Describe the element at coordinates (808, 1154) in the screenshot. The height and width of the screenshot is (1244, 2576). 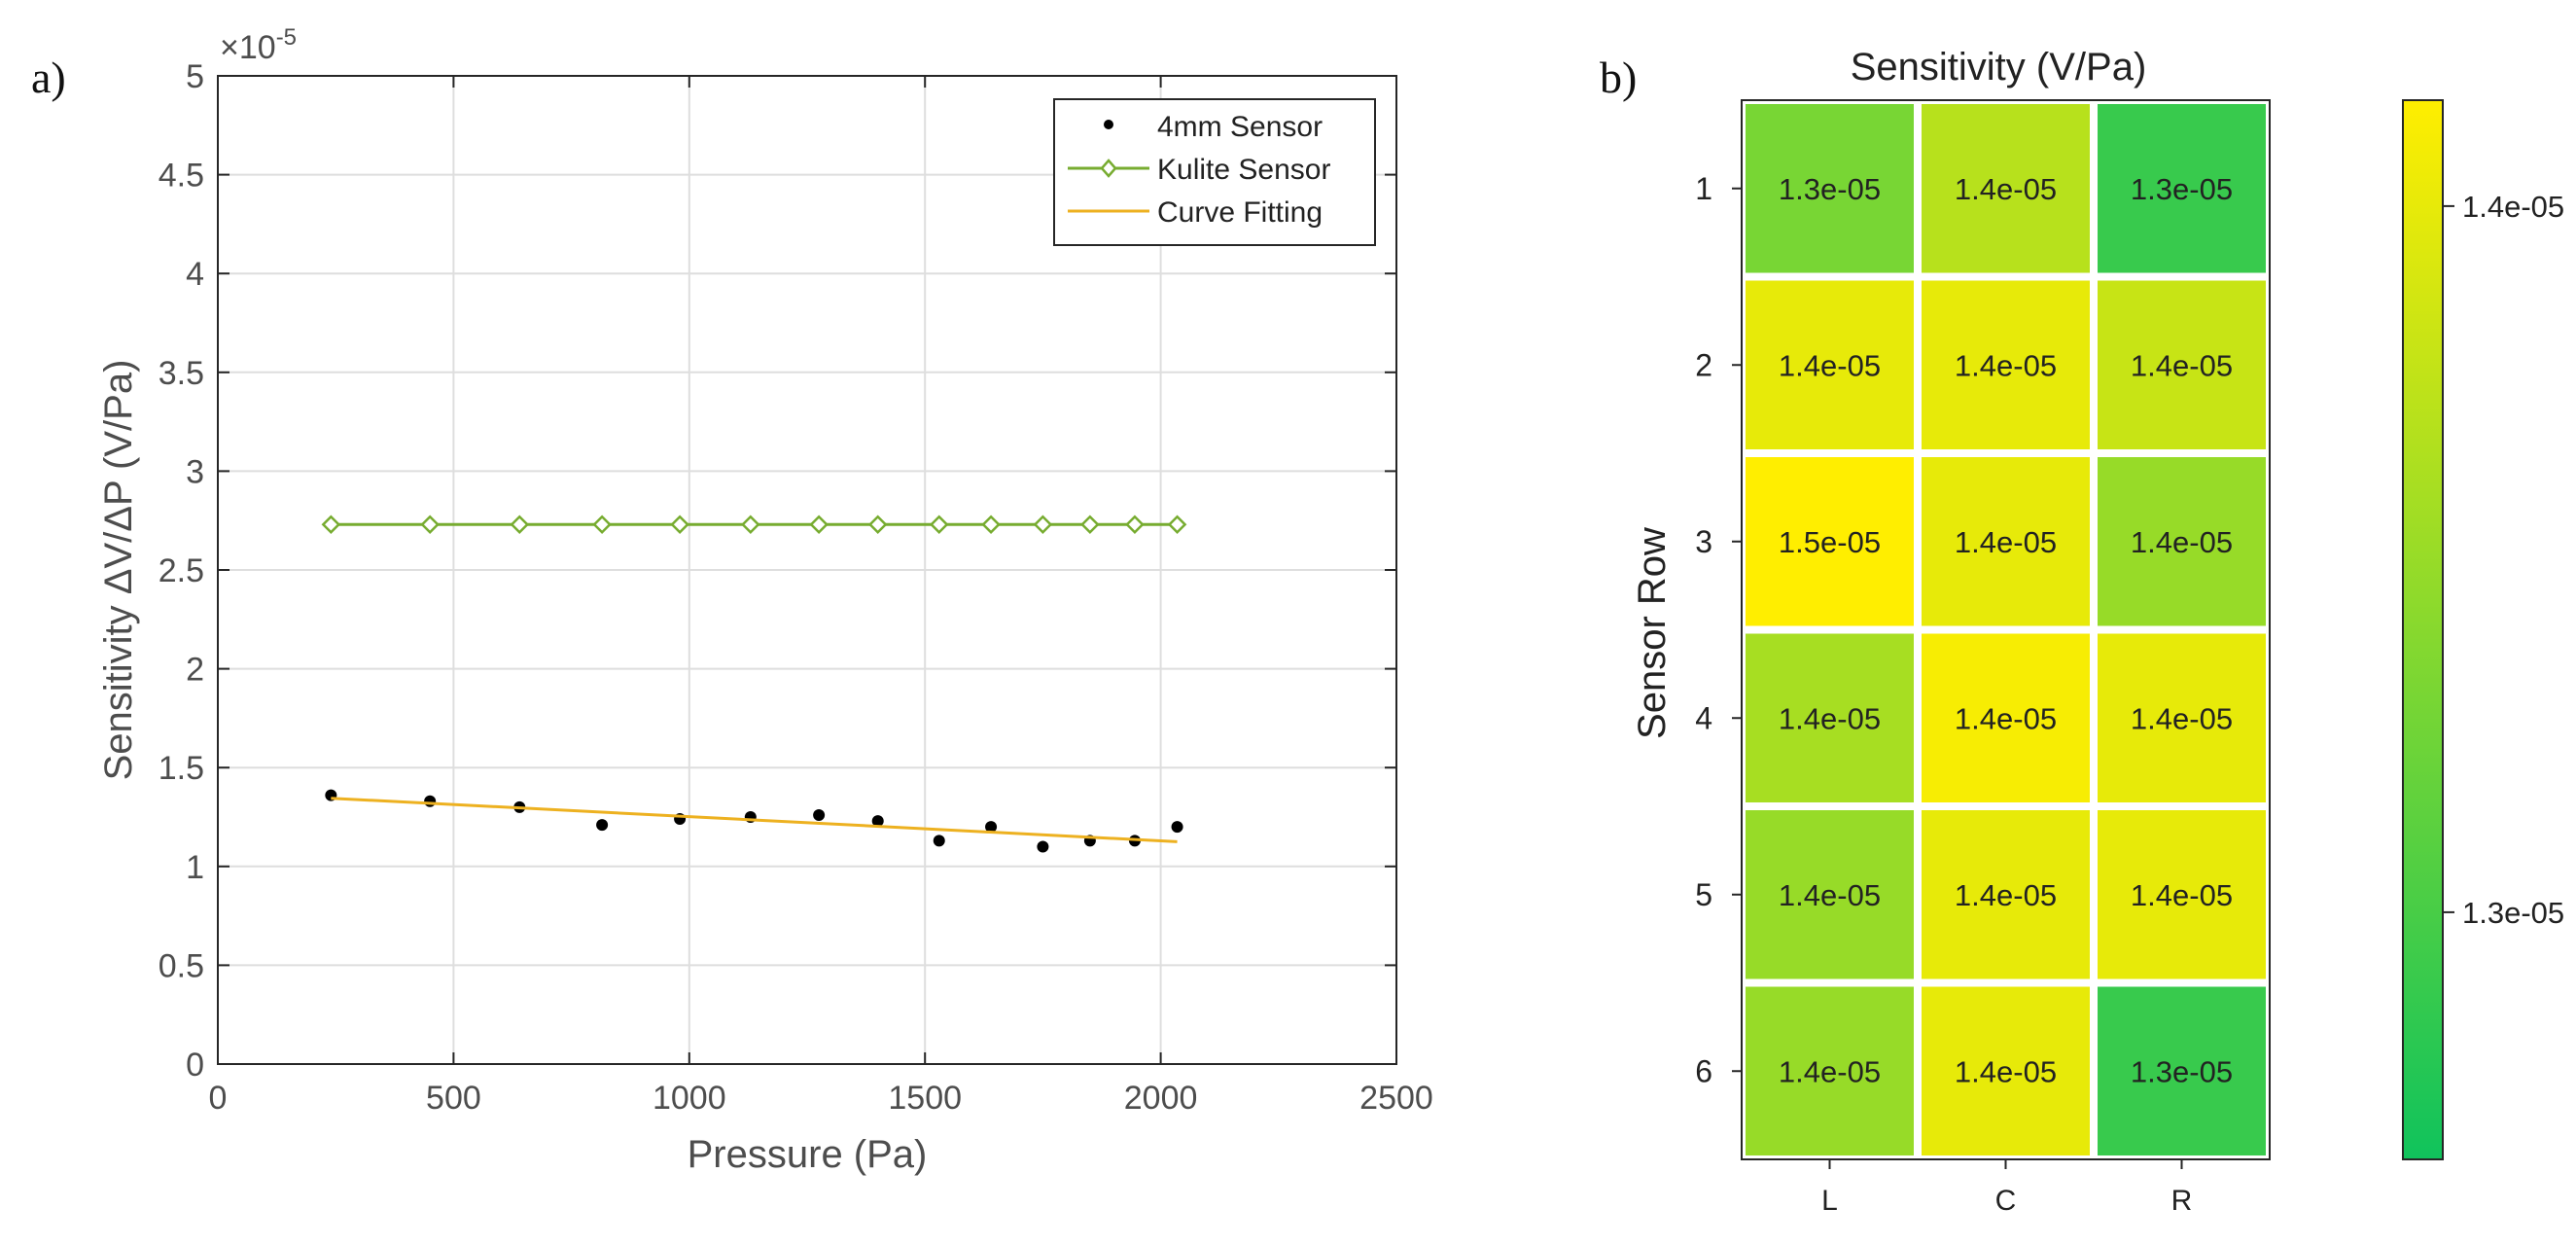
I see `x-axis-label: Pressure (Pa)` at that location.